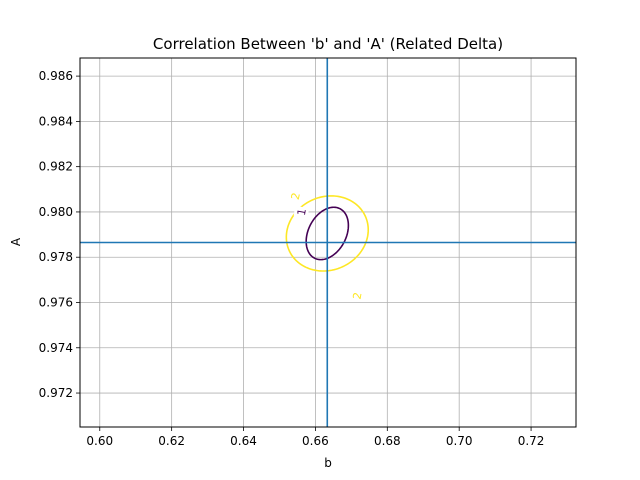  I want to click on contour-label: 1, so click(302, 211).